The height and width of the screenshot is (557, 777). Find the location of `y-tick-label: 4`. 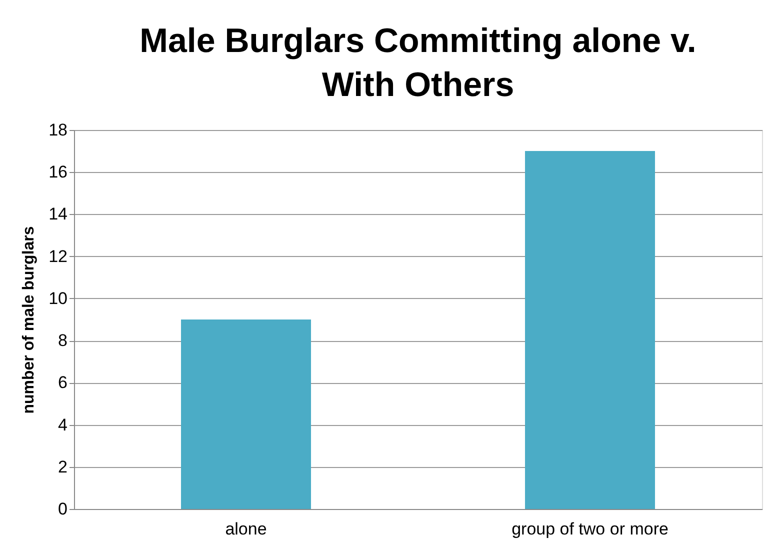

y-tick-label: 4 is located at coordinates (63, 424).